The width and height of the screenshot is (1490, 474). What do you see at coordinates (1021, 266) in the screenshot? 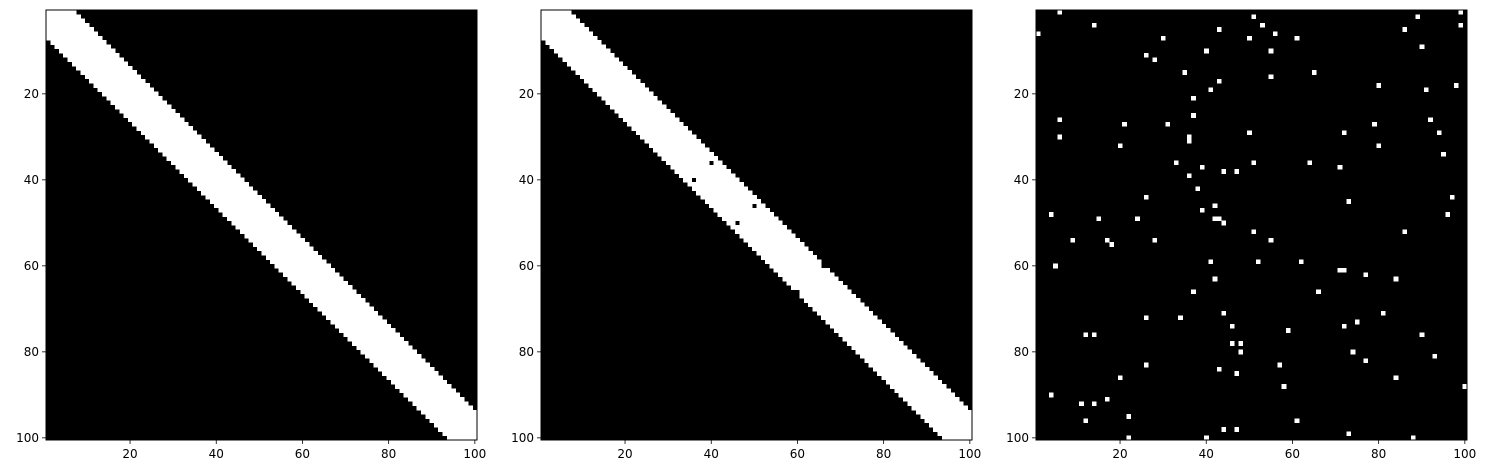
I see `y-tick-label: 60` at bounding box center [1021, 266].